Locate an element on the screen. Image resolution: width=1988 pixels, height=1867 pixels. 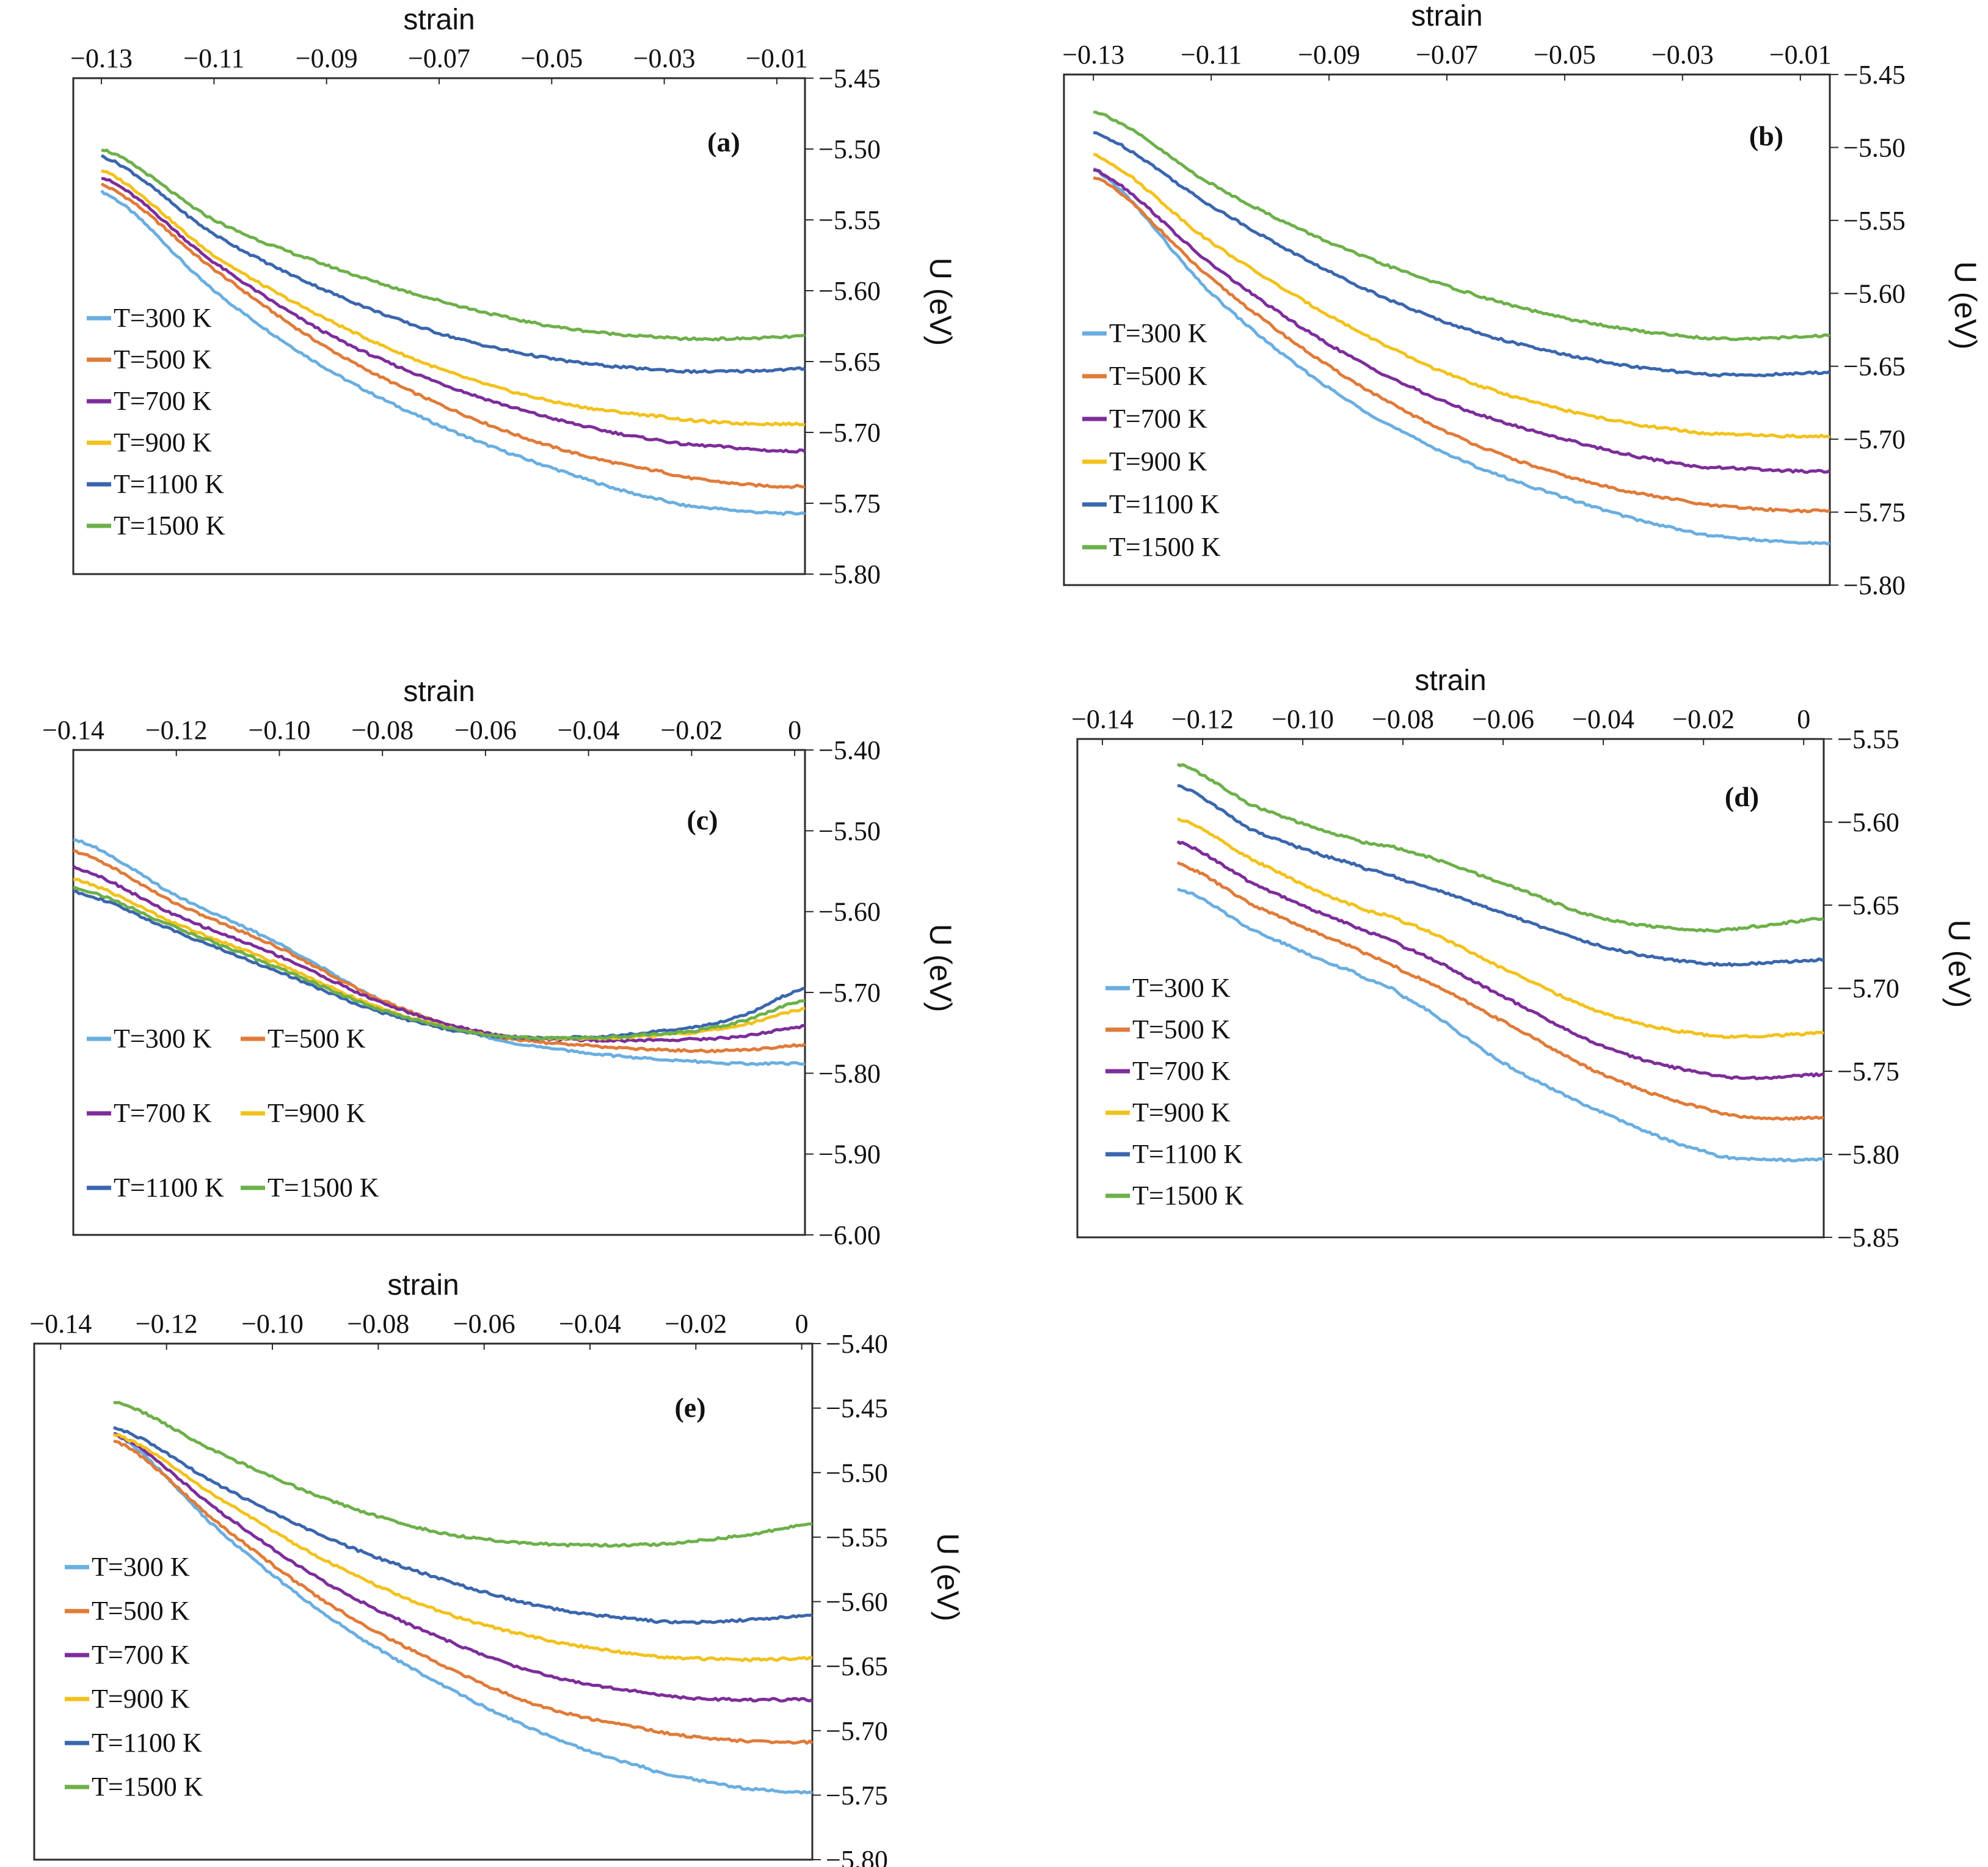
y-tick-label: −6.00 is located at coordinates (849, 1235).